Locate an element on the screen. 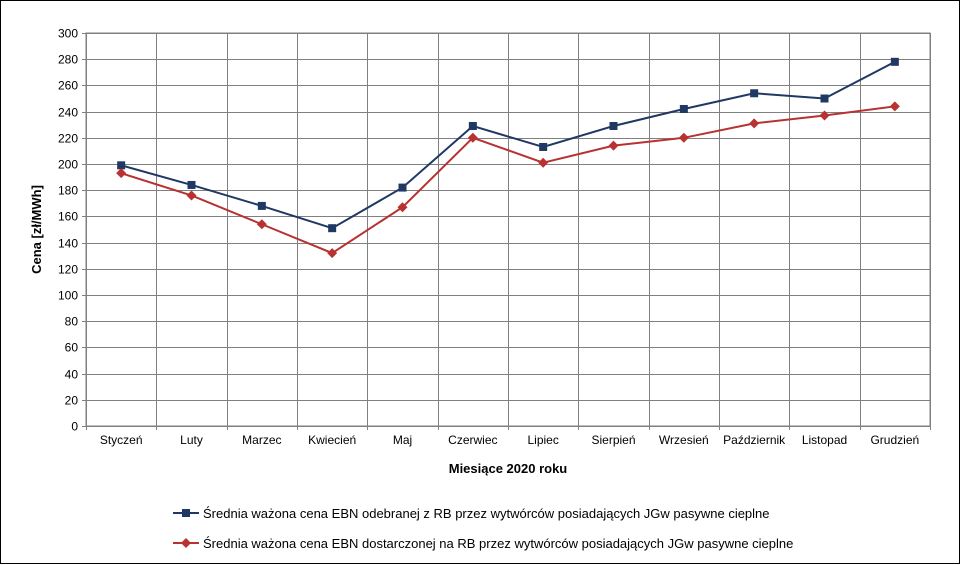  y-tick-label: 200 is located at coordinates (68, 165).